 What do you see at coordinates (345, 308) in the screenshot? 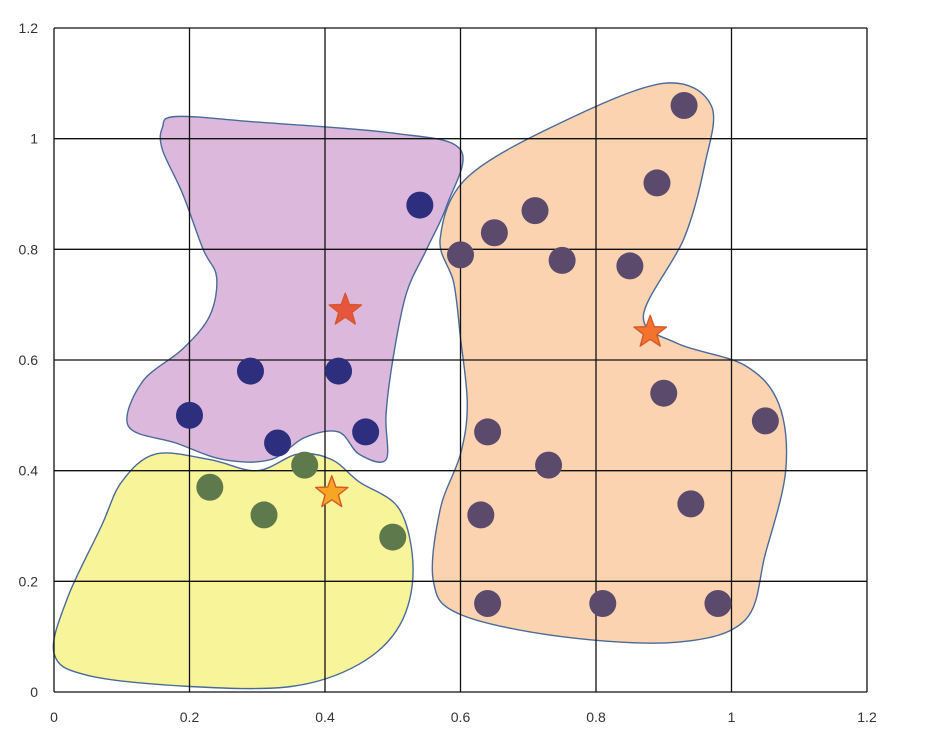
I see `cluster-1-centroid-star` at bounding box center [345, 308].